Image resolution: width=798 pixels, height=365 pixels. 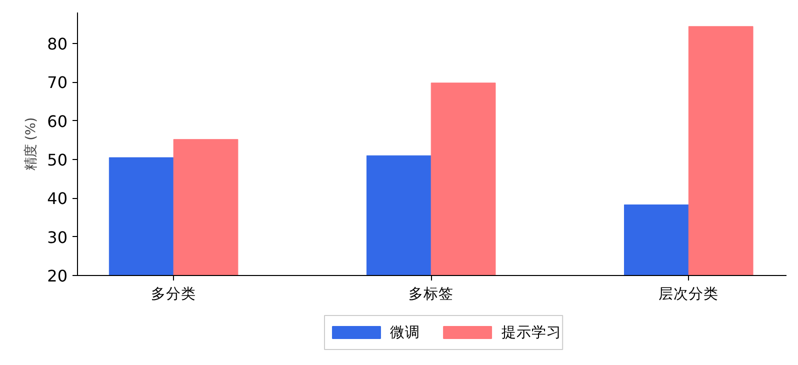 What do you see at coordinates (57, 82) in the screenshot?
I see `y-tick-label: 70` at bounding box center [57, 82].